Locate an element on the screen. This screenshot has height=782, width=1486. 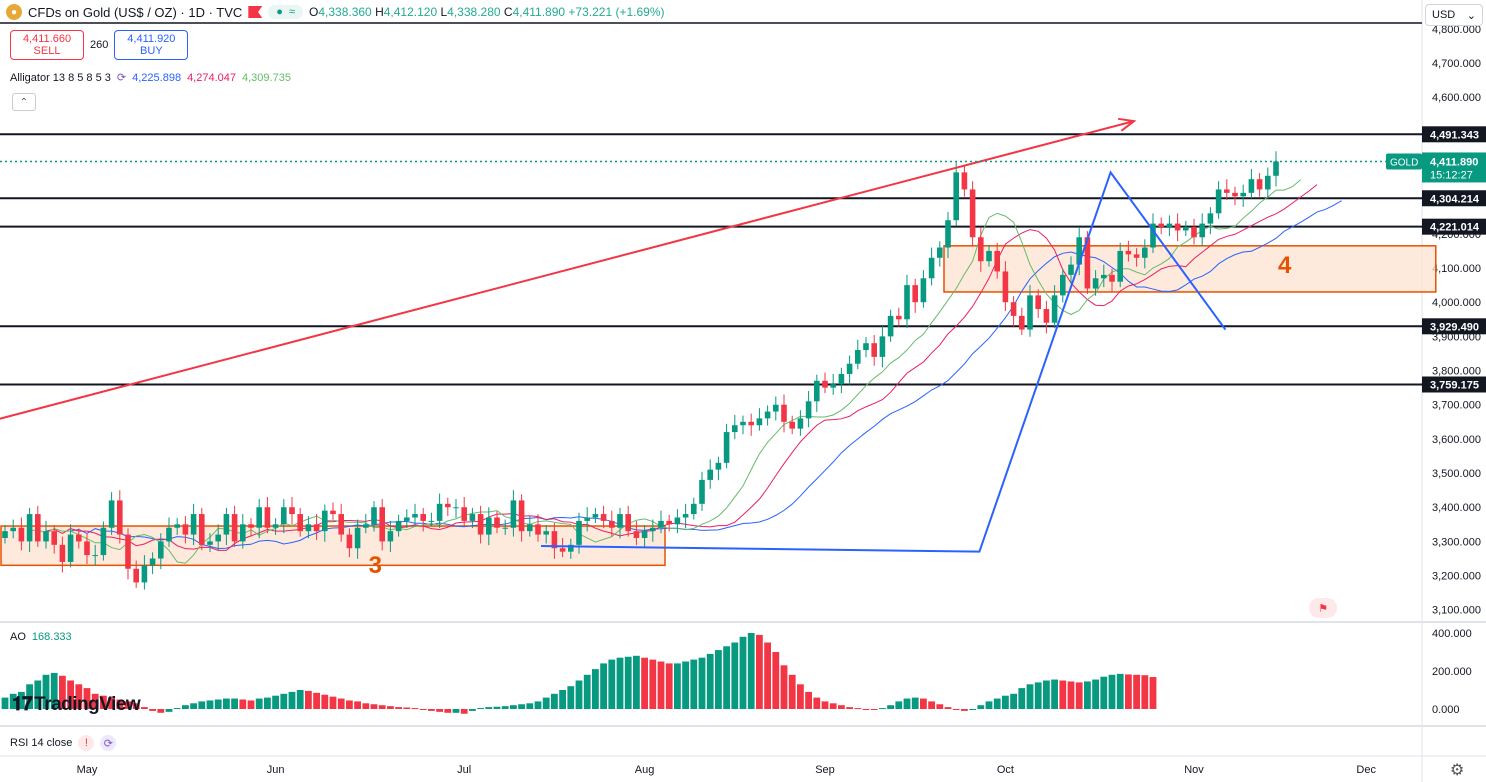
y-tick-label: 4,800.000 is located at coordinates (1456, 30).